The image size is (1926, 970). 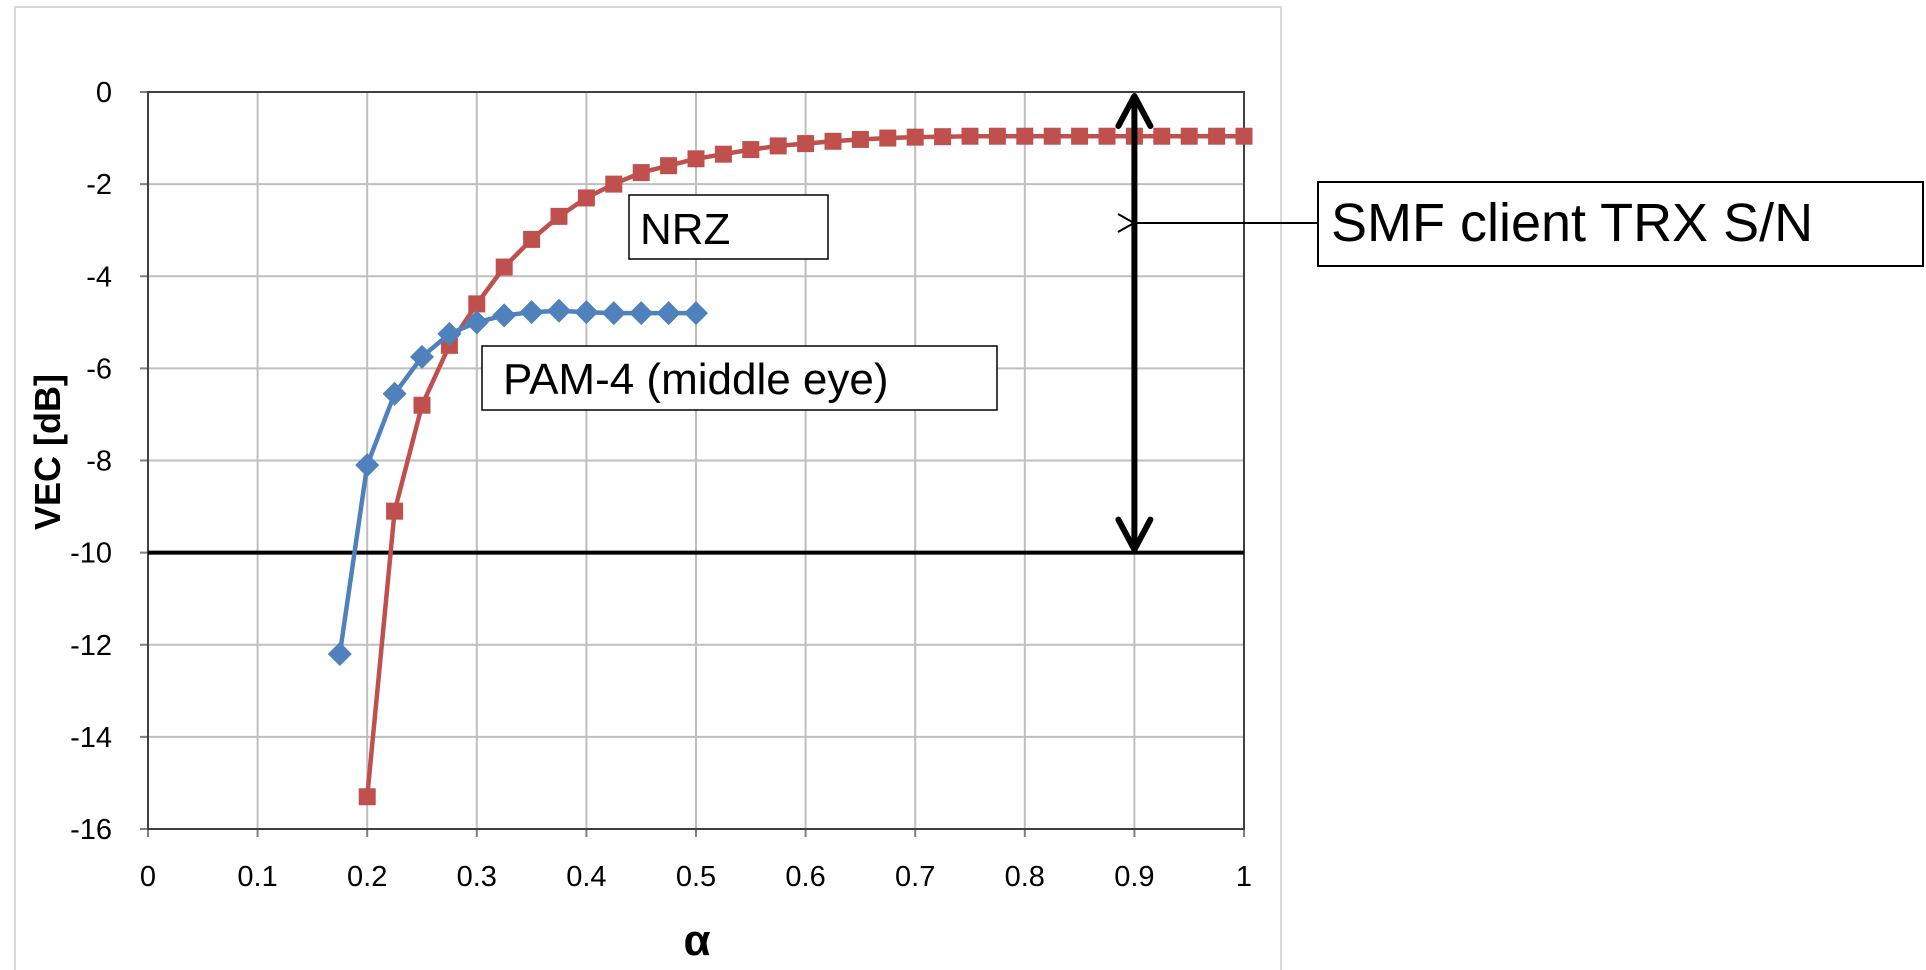 I want to click on x-tick-label: 0.7, so click(x=915, y=877).